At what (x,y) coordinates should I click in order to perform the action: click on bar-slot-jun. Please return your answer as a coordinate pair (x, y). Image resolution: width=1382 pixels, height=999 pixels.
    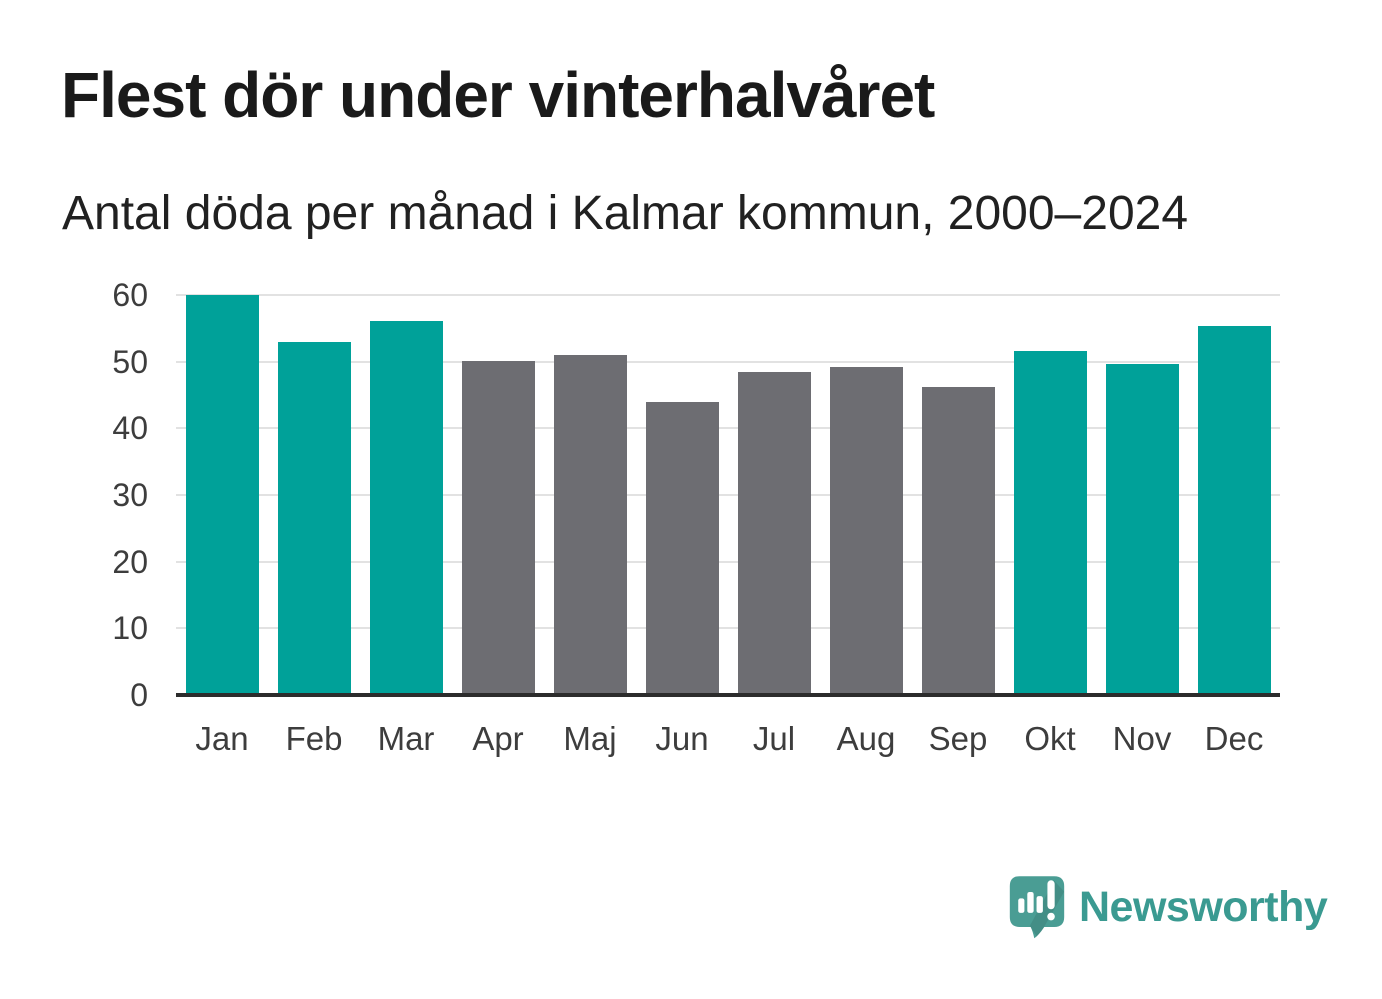
    Looking at the image, I should click on (682, 495).